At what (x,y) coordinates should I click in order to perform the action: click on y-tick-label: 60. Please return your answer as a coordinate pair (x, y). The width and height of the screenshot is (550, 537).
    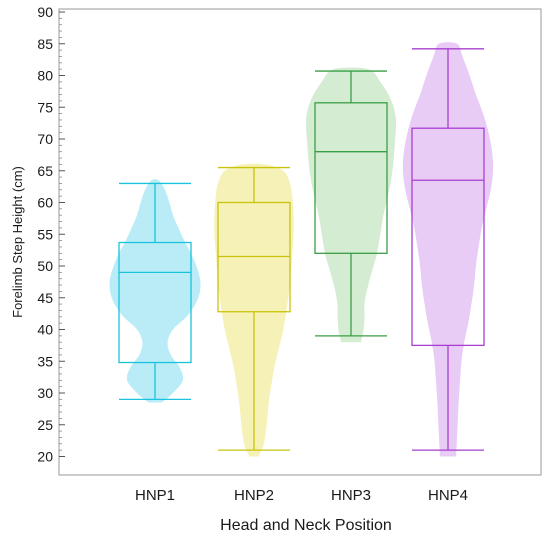
    Looking at the image, I should click on (45, 203).